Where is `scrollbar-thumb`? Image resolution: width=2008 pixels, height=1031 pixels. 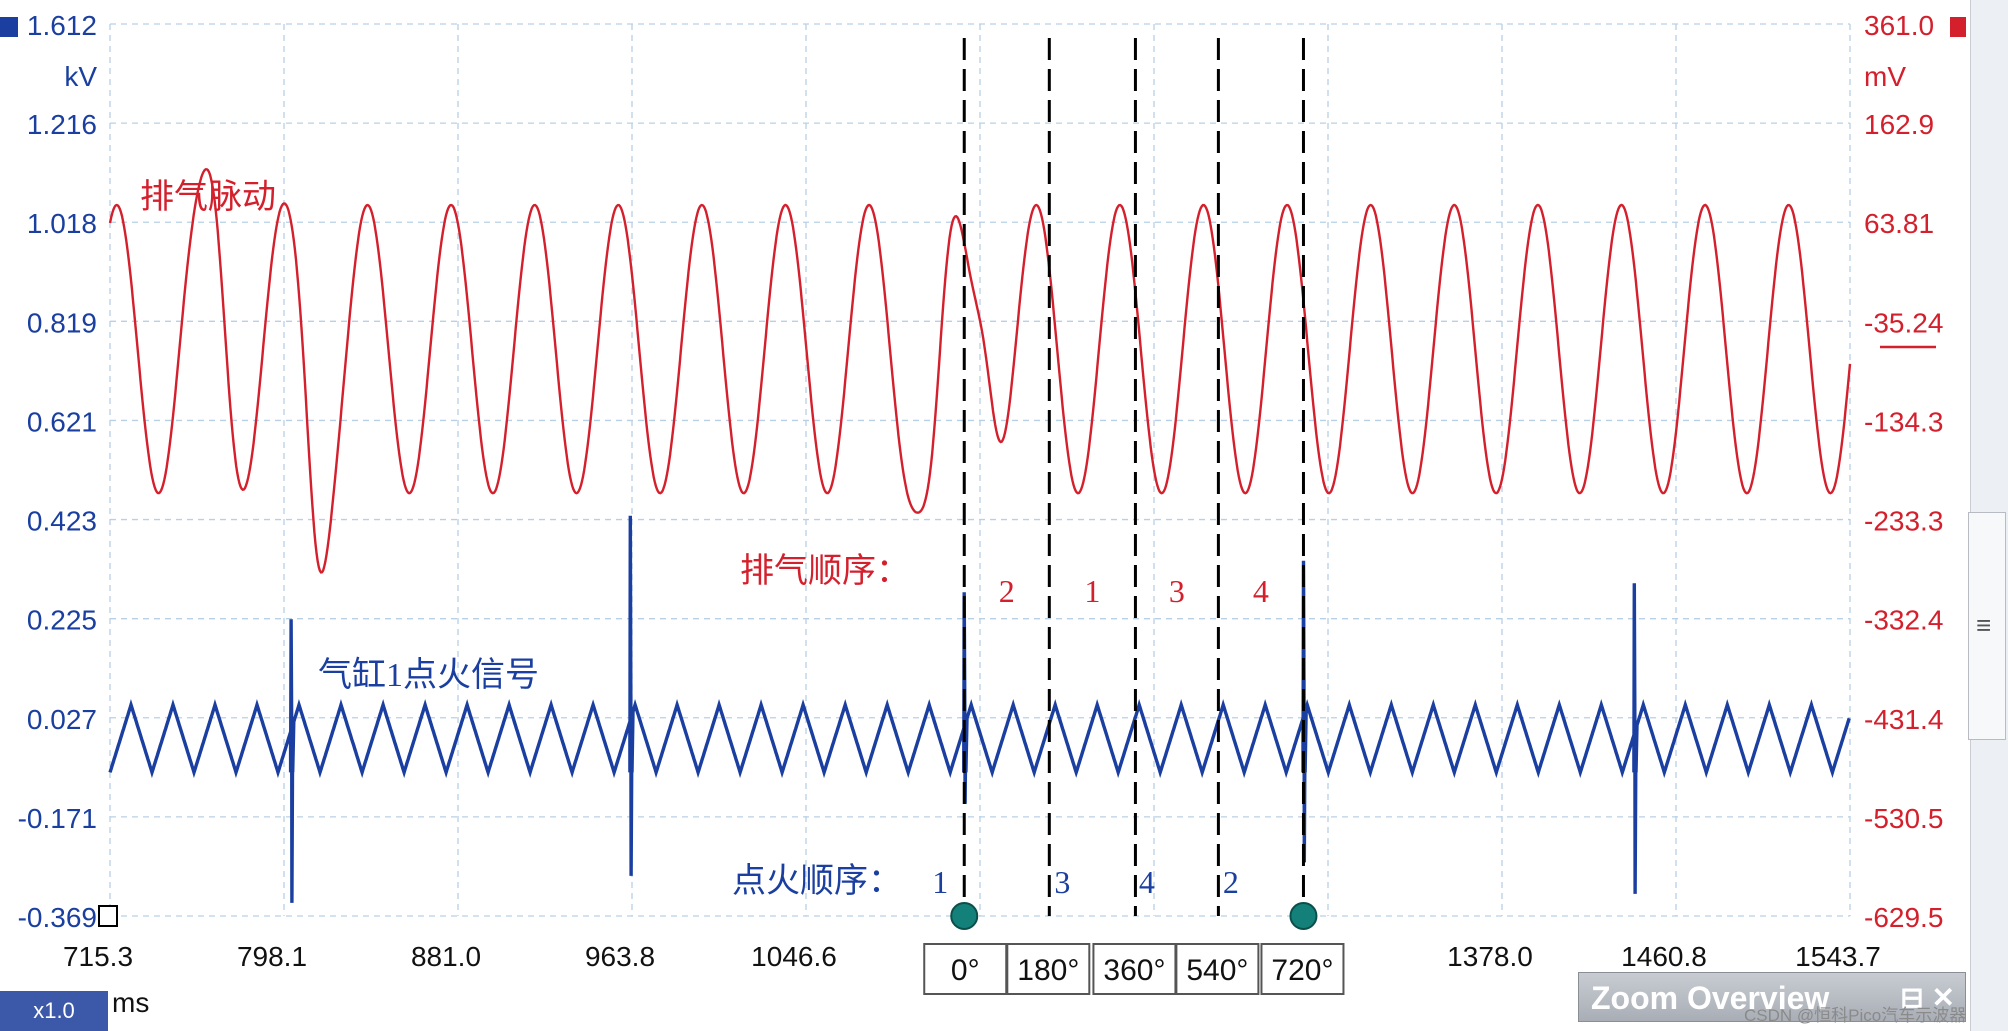 scrollbar-thumb is located at coordinates (1987, 626).